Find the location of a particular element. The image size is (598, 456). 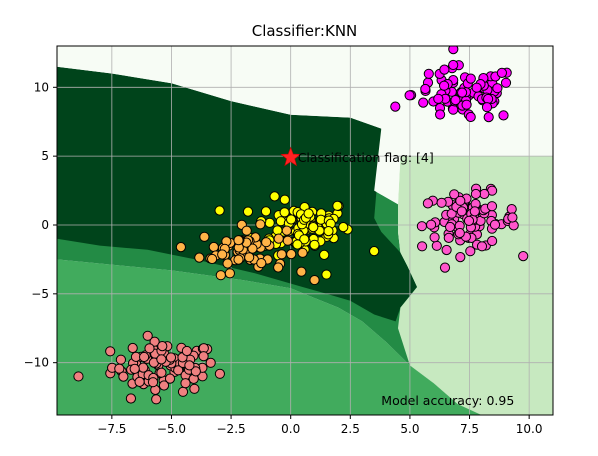

query-point-star is located at coordinates (291, 156).